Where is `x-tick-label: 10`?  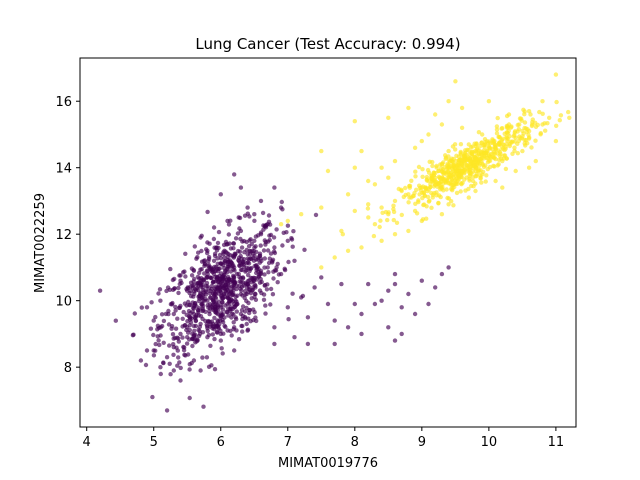
x-tick-label: 10 is located at coordinates (489, 442).